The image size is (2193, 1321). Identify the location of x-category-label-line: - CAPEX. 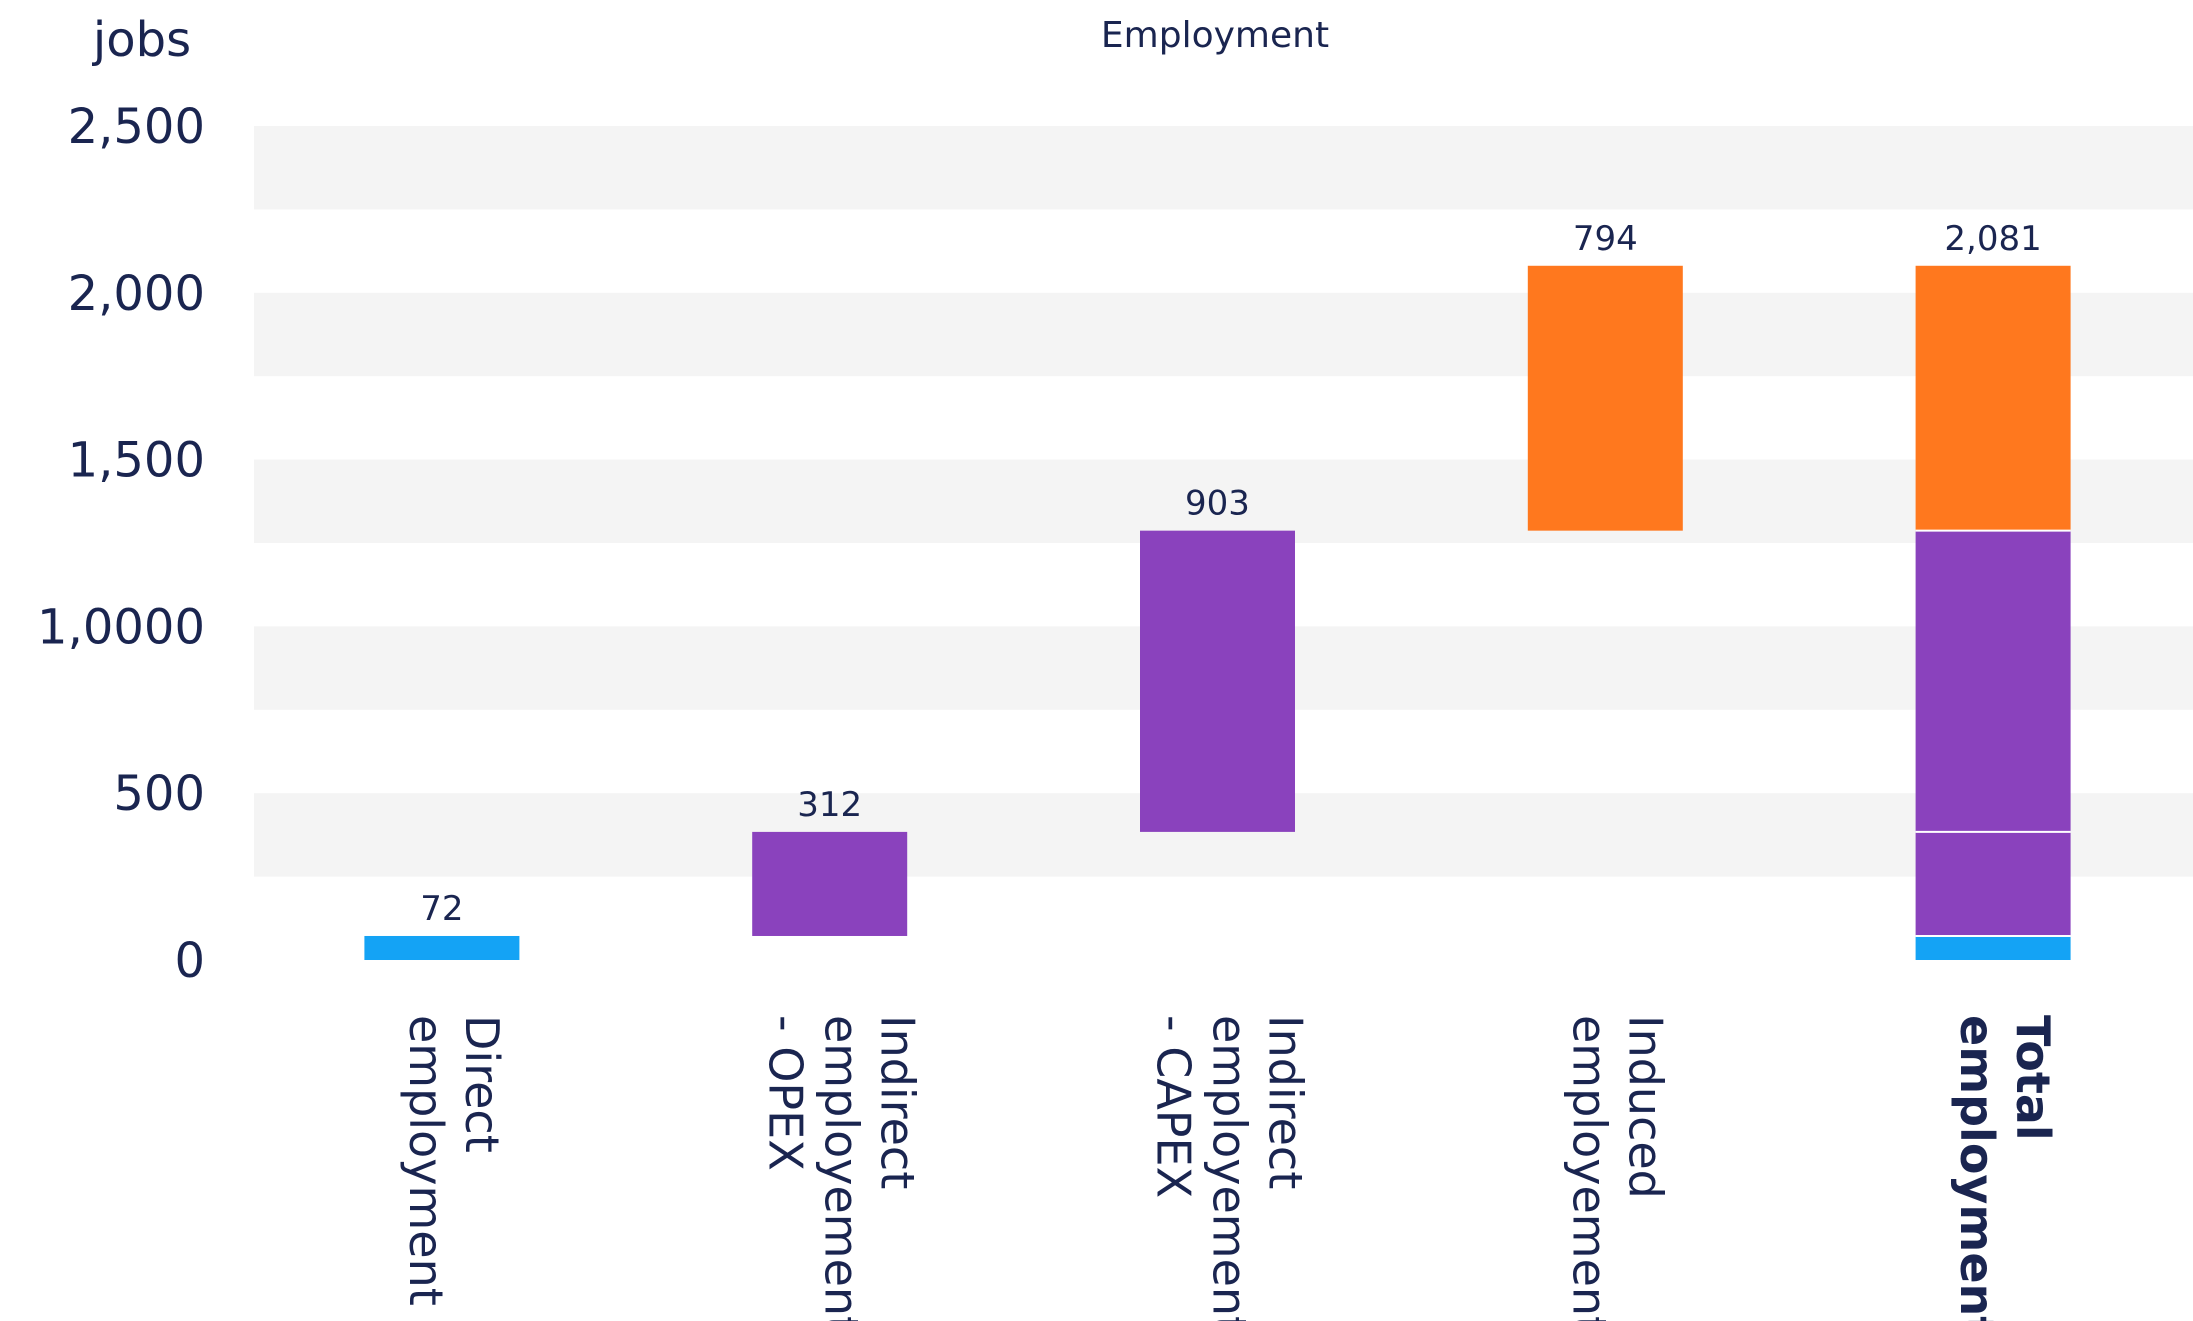
(1174, 1106).